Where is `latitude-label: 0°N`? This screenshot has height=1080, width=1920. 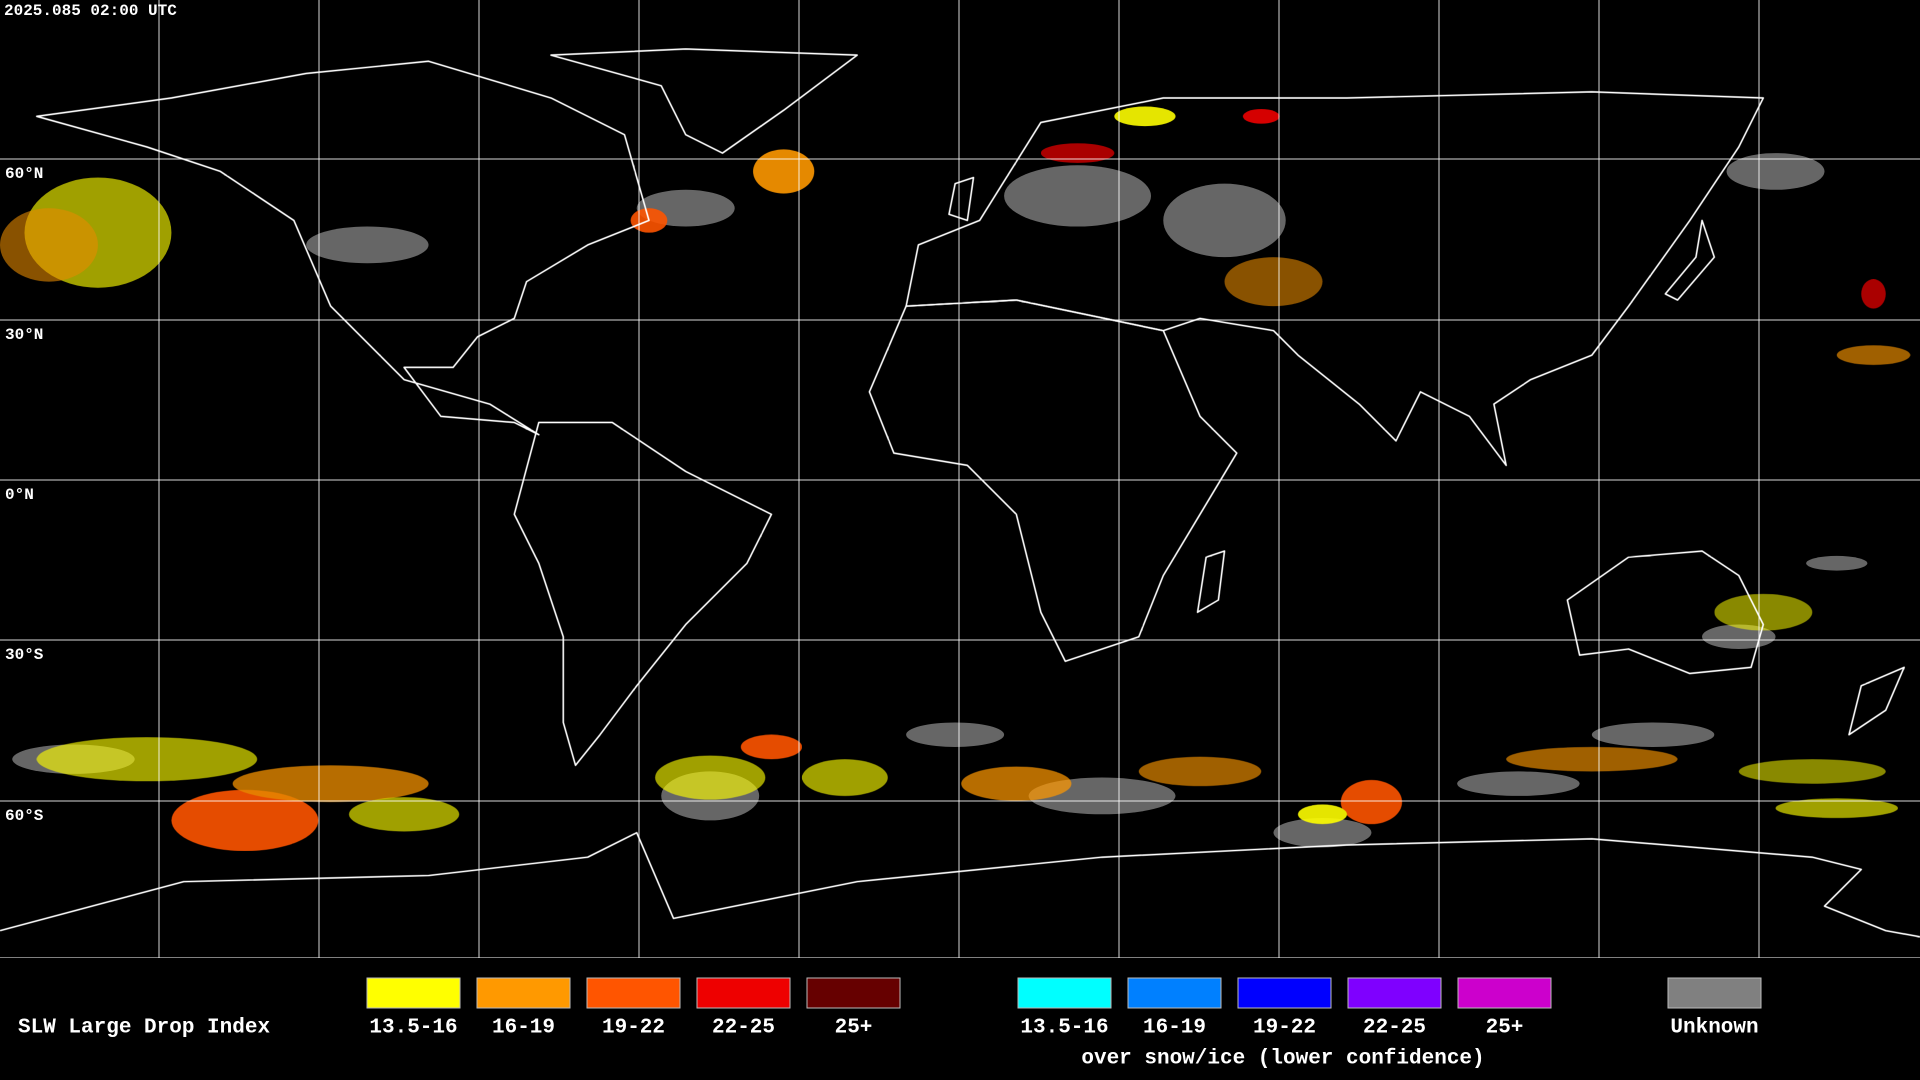 latitude-label: 0°N is located at coordinates (19, 495).